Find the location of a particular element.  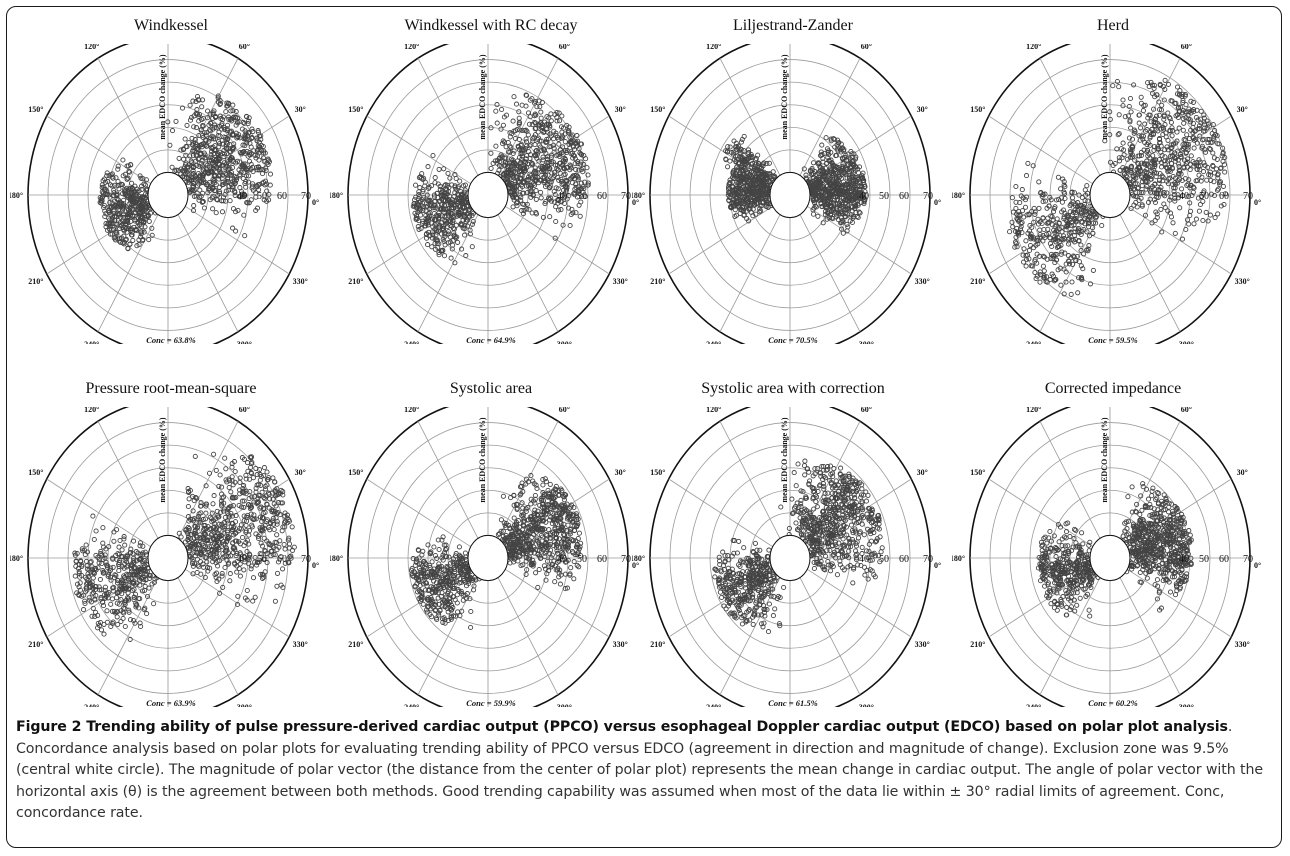

radial-label: 60 is located at coordinates (282, 196).